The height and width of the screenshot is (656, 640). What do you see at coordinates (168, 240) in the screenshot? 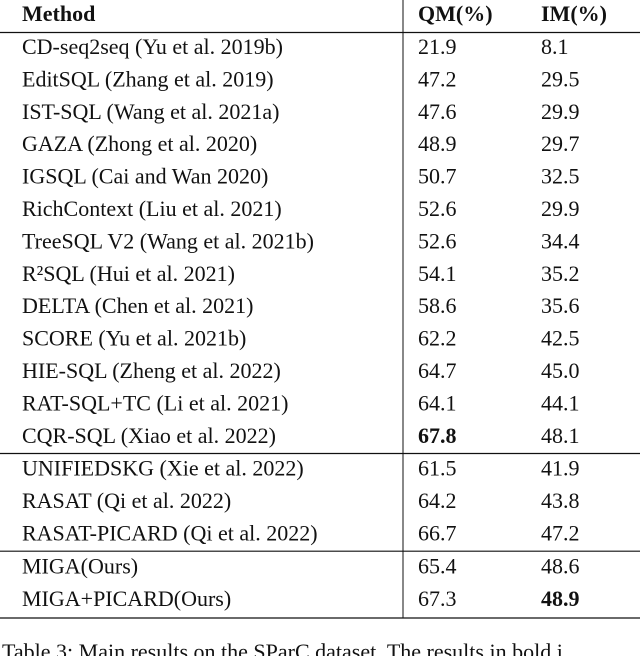
I see `method-cell: TreeSQL V2 (Wang et al. 2021b)` at bounding box center [168, 240].